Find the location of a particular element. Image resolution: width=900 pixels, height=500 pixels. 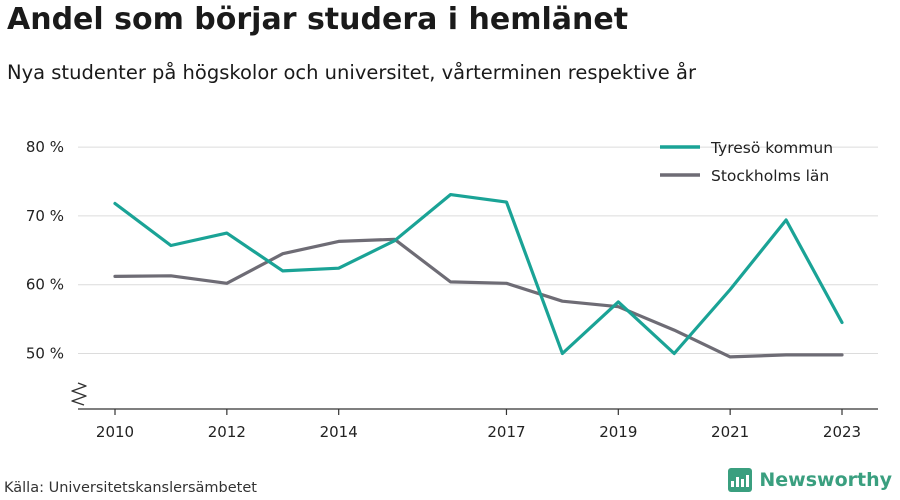

x-tick-label: 2010 is located at coordinates (115, 432).